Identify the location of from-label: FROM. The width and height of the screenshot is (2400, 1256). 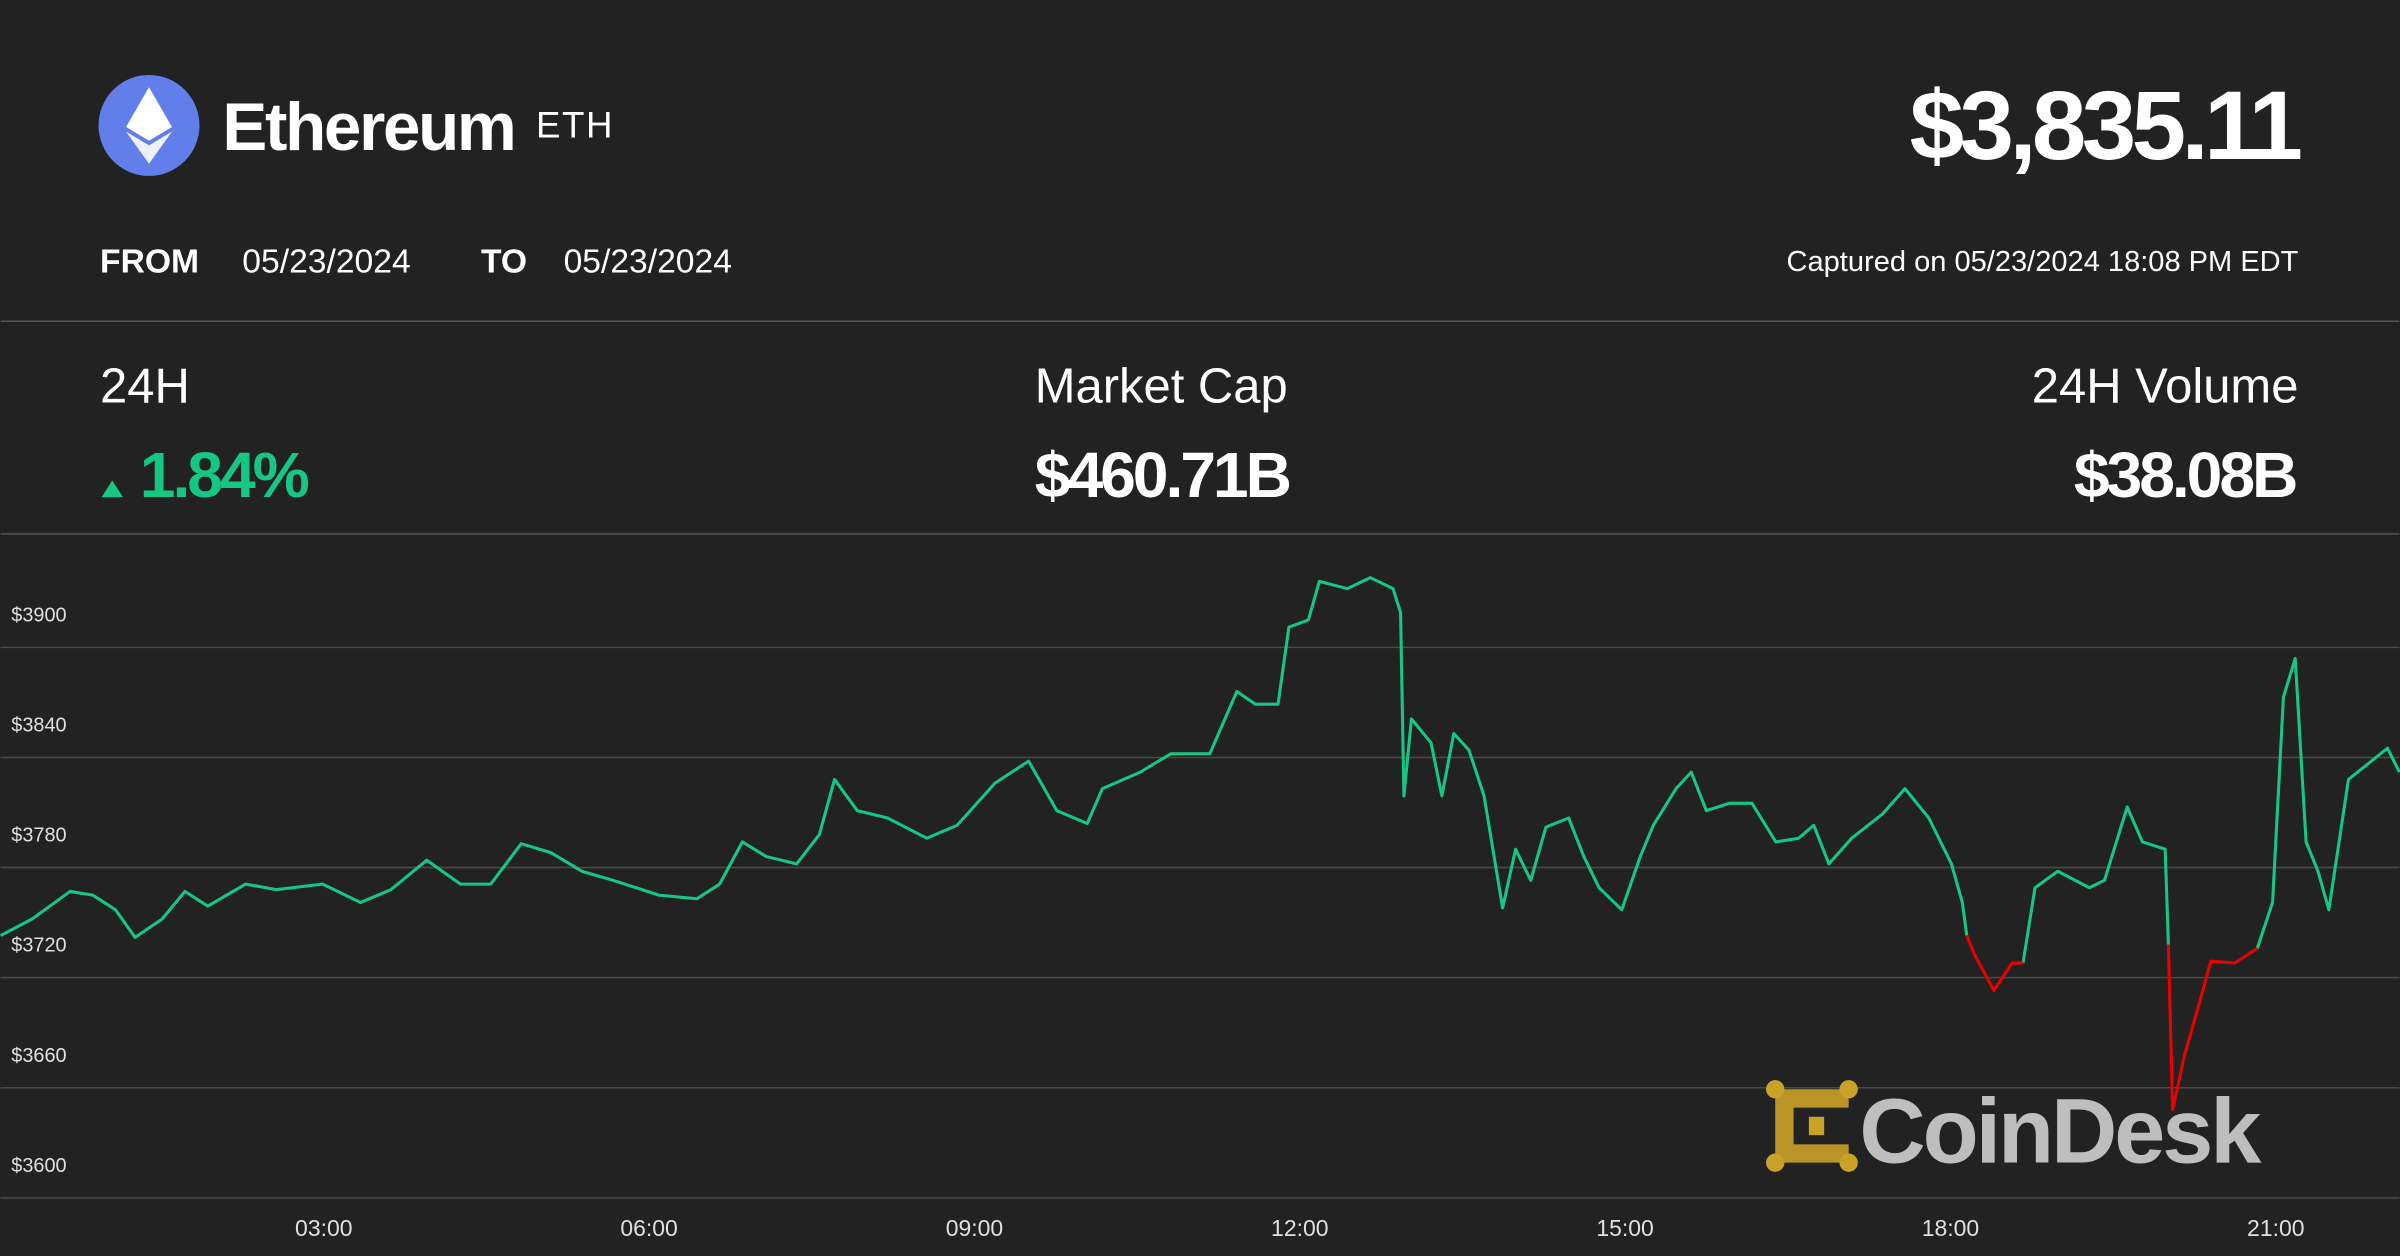
(149, 261).